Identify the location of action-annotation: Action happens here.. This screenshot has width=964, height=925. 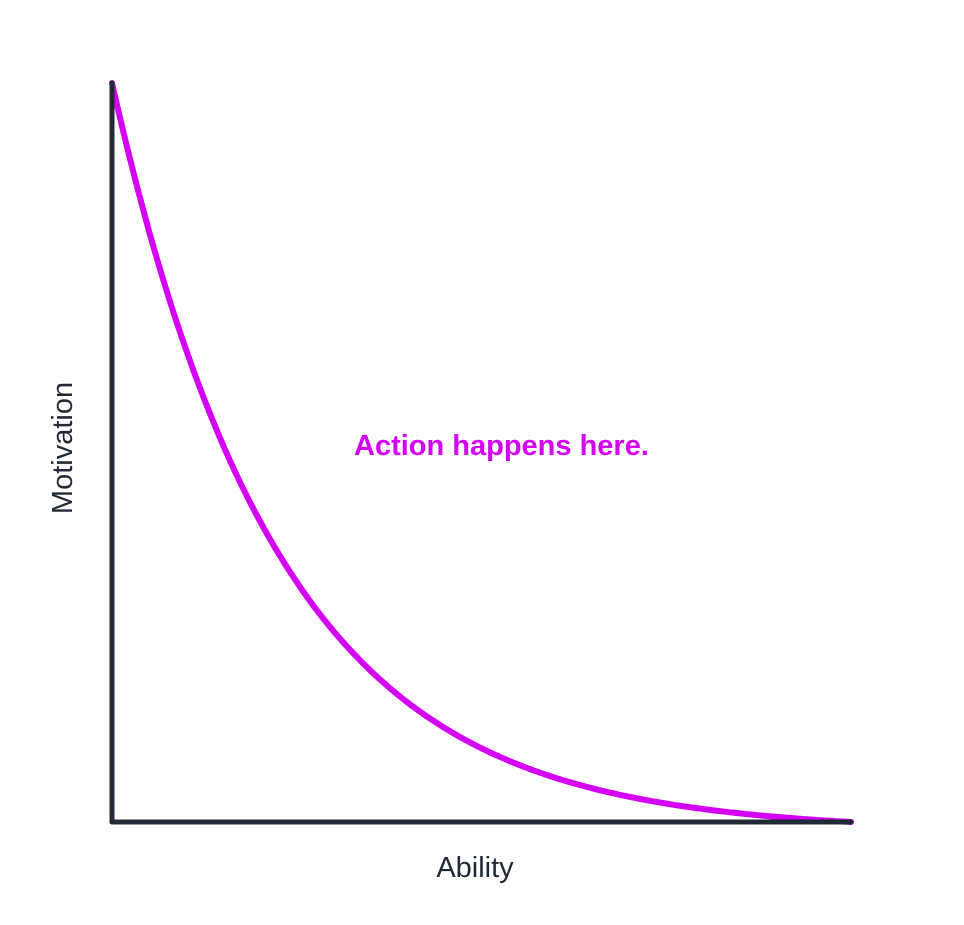
(501, 446).